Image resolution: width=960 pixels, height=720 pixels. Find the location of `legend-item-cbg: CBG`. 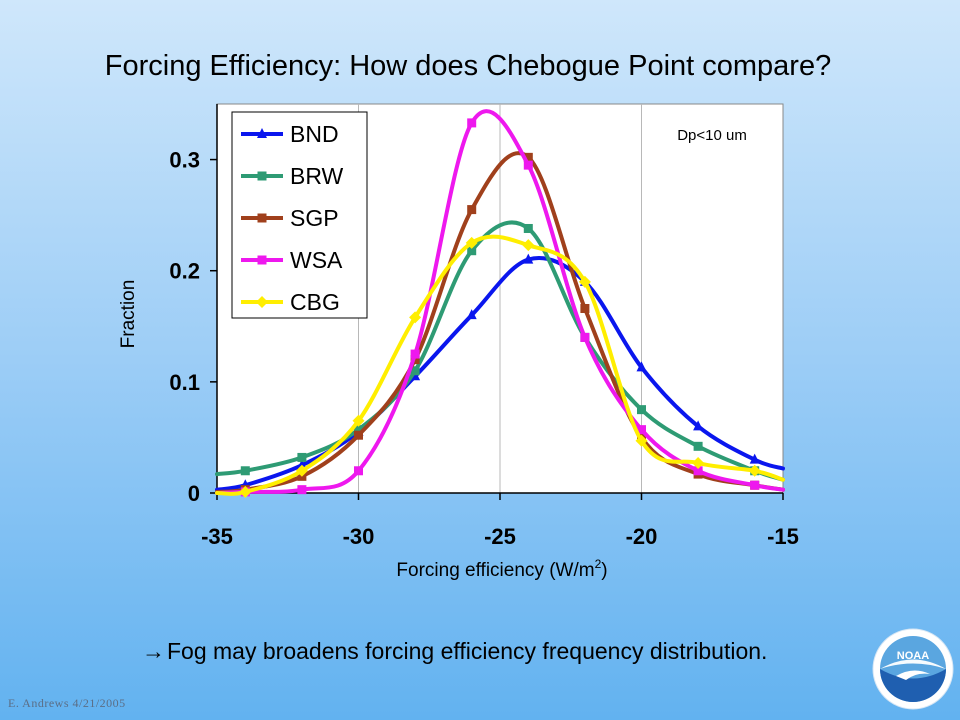

legend-item-cbg: CBG is located at coordinates (290, 302).